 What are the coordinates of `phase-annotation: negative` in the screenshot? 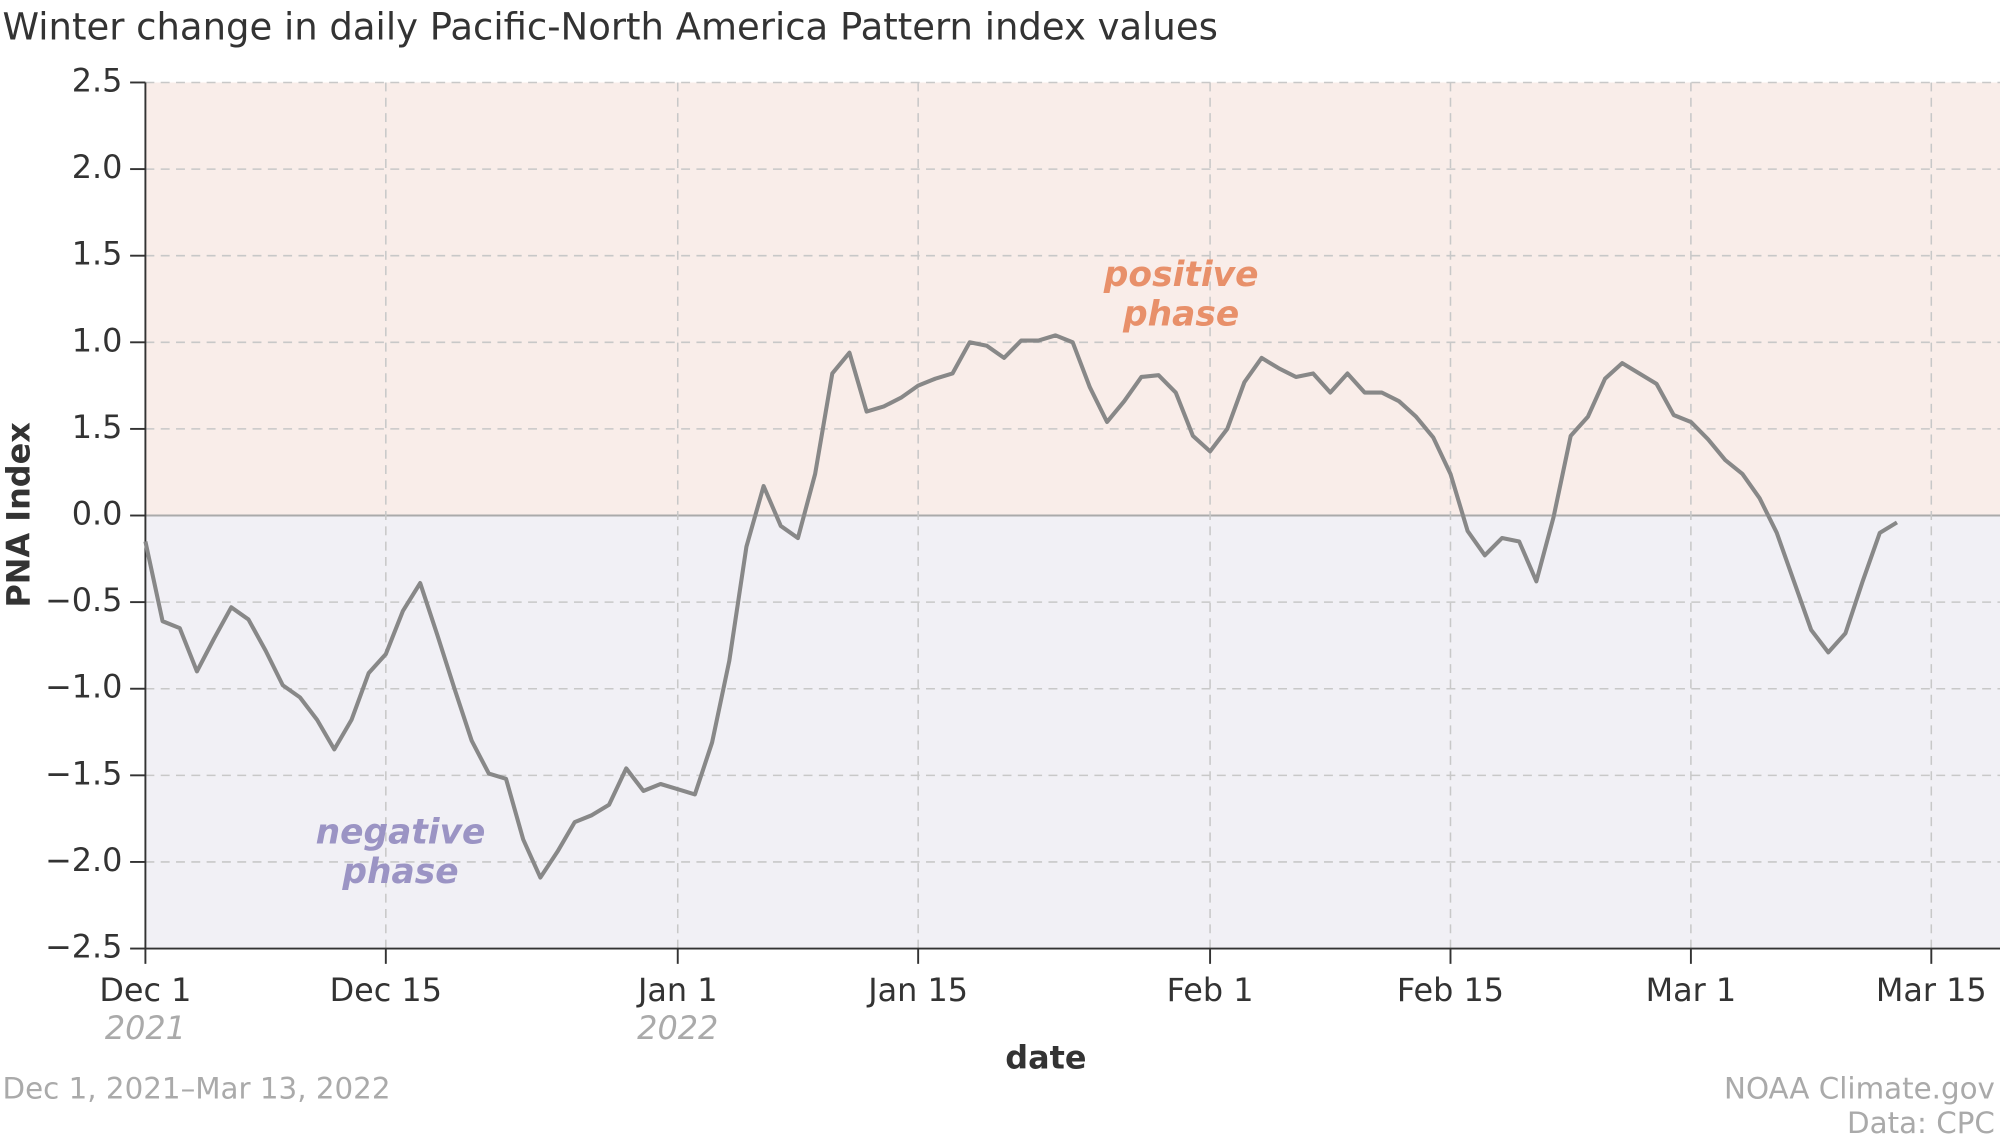 It's located at (401, 832).